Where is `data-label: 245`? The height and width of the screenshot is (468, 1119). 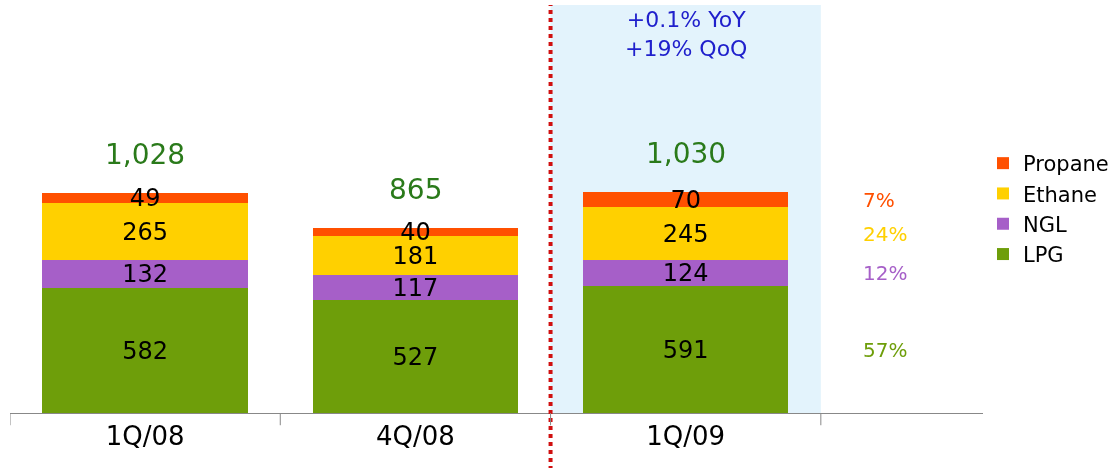
data-label: 245 is located at coordinates (685, 233).